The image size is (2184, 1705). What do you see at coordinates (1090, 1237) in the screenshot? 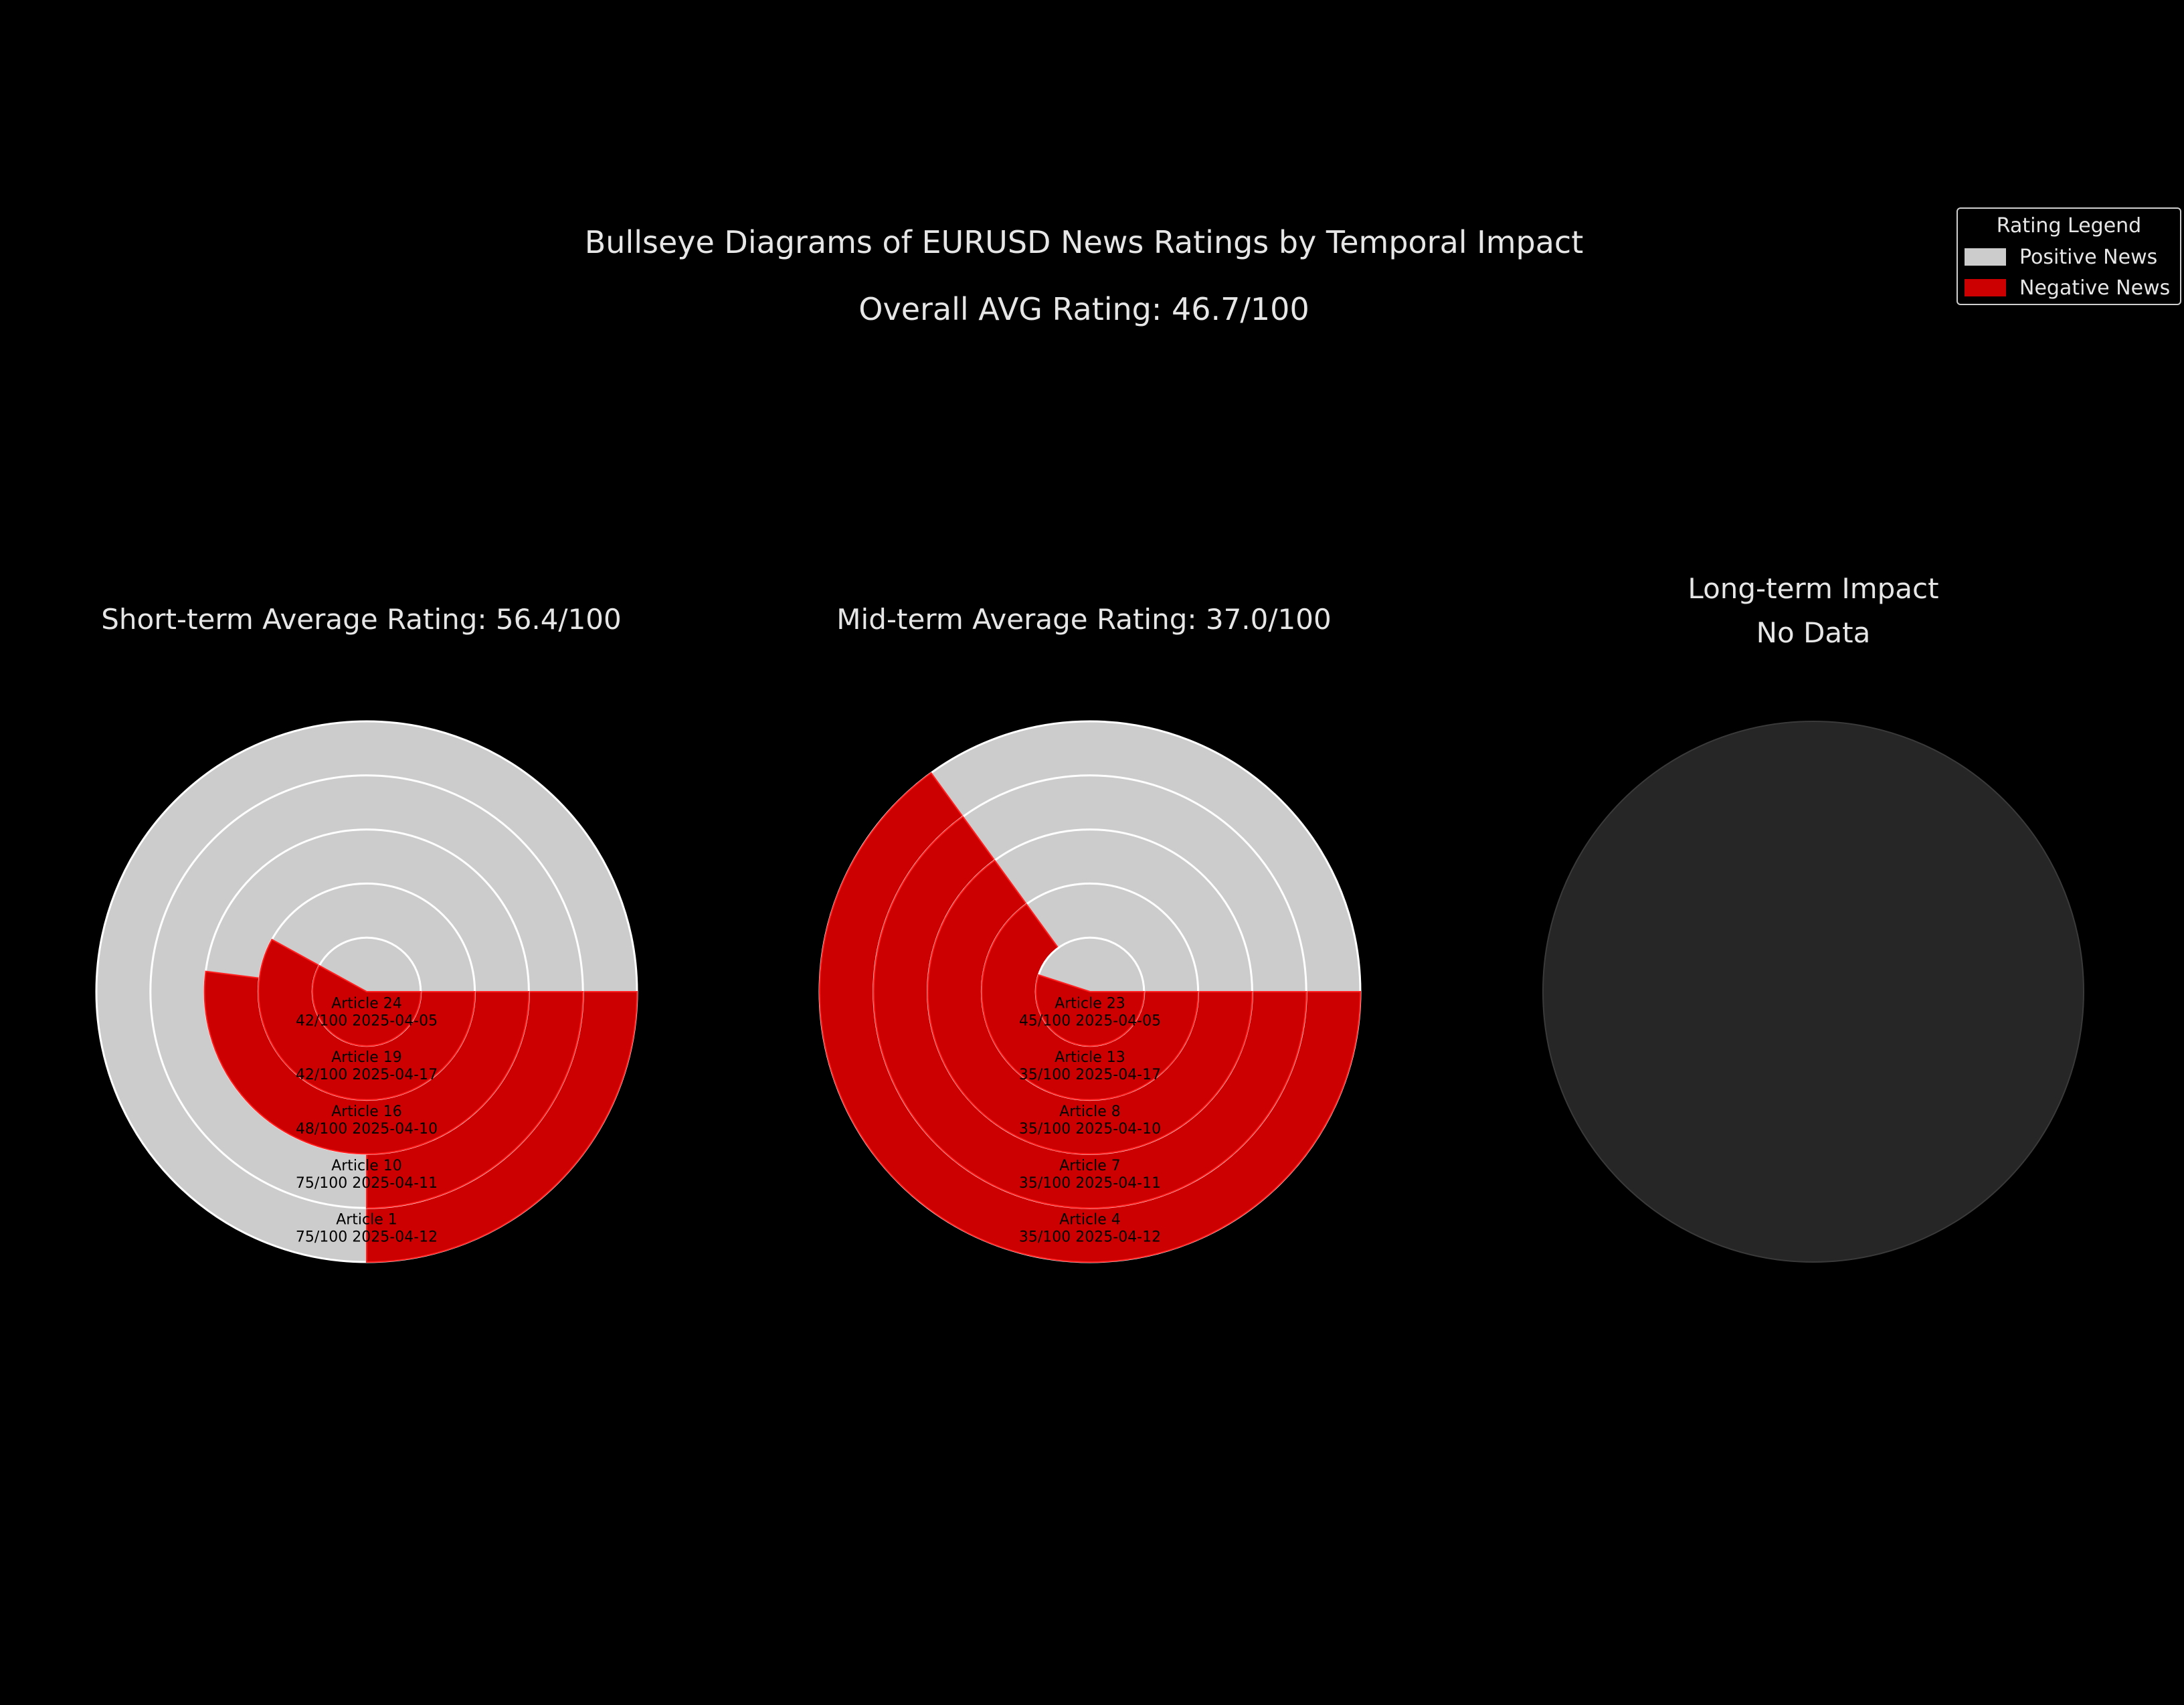
I see `ring-label-rating: 35/100 2025-04-12` at bounding box center [1090, 1237].